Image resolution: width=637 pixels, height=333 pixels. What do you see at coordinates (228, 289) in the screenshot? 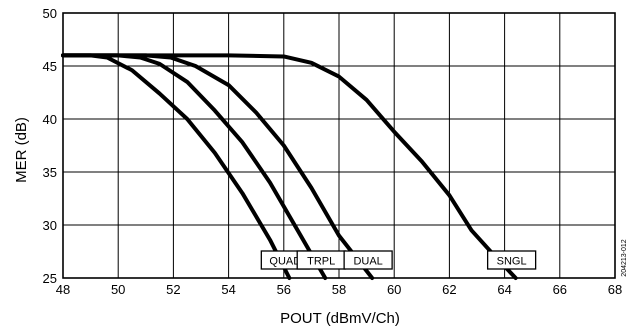
I see `x-tick-label: 54` at bounding box center [228, 289].